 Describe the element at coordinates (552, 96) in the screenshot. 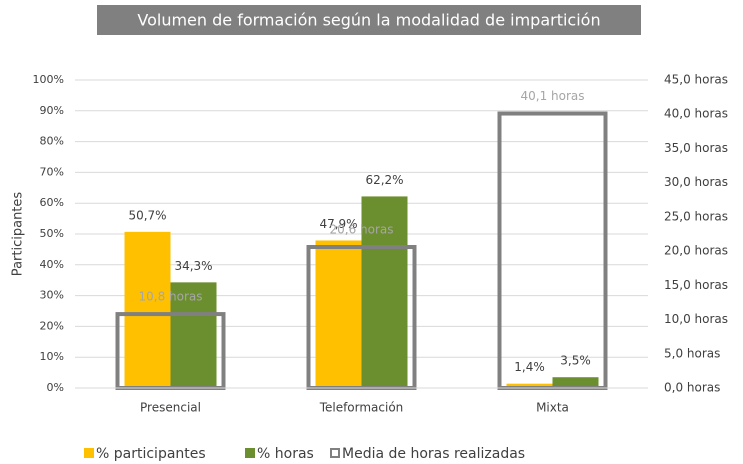

I see `data-label: 40,1 horas` at that location.